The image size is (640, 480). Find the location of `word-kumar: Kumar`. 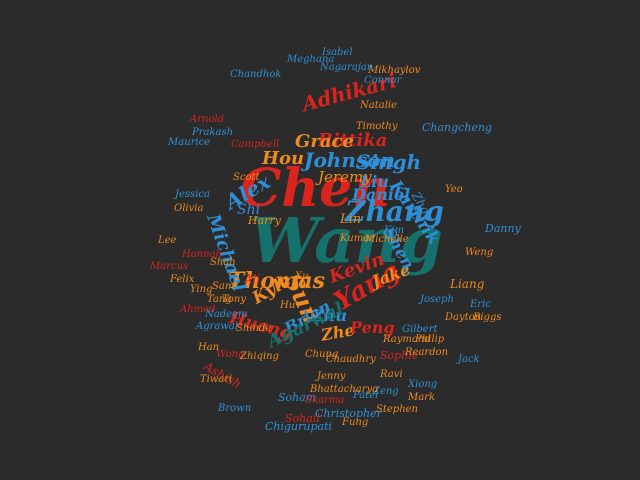

word-kumar: Kumar is located at coordinates (357, 238).